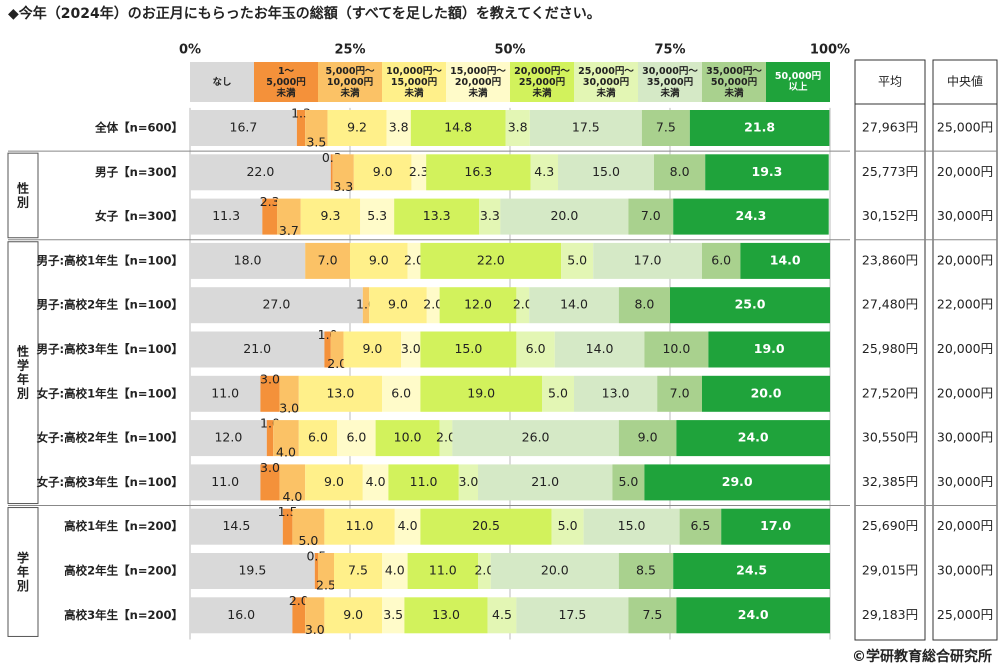 The height and width of the screenshot is (671, 1000). Describe the element at coordinates (478, 171) in the screenshot. I see `data-label: 16.3` at that location.